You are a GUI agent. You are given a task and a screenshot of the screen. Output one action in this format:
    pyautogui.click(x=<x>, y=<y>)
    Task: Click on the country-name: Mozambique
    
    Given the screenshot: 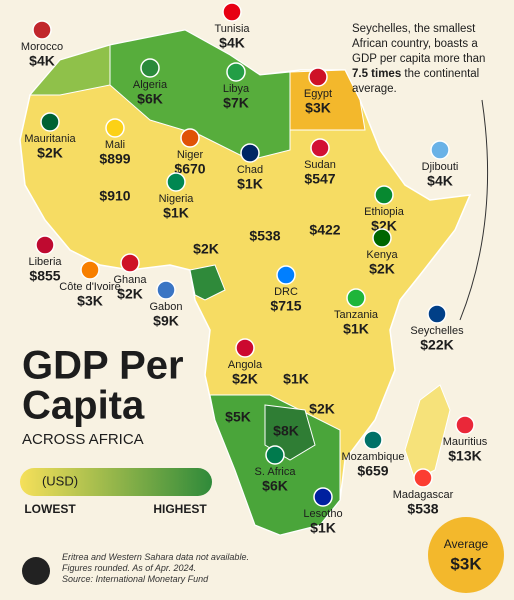 What is the action you would take?
    pyautogui.click(x=373, y=457)
    